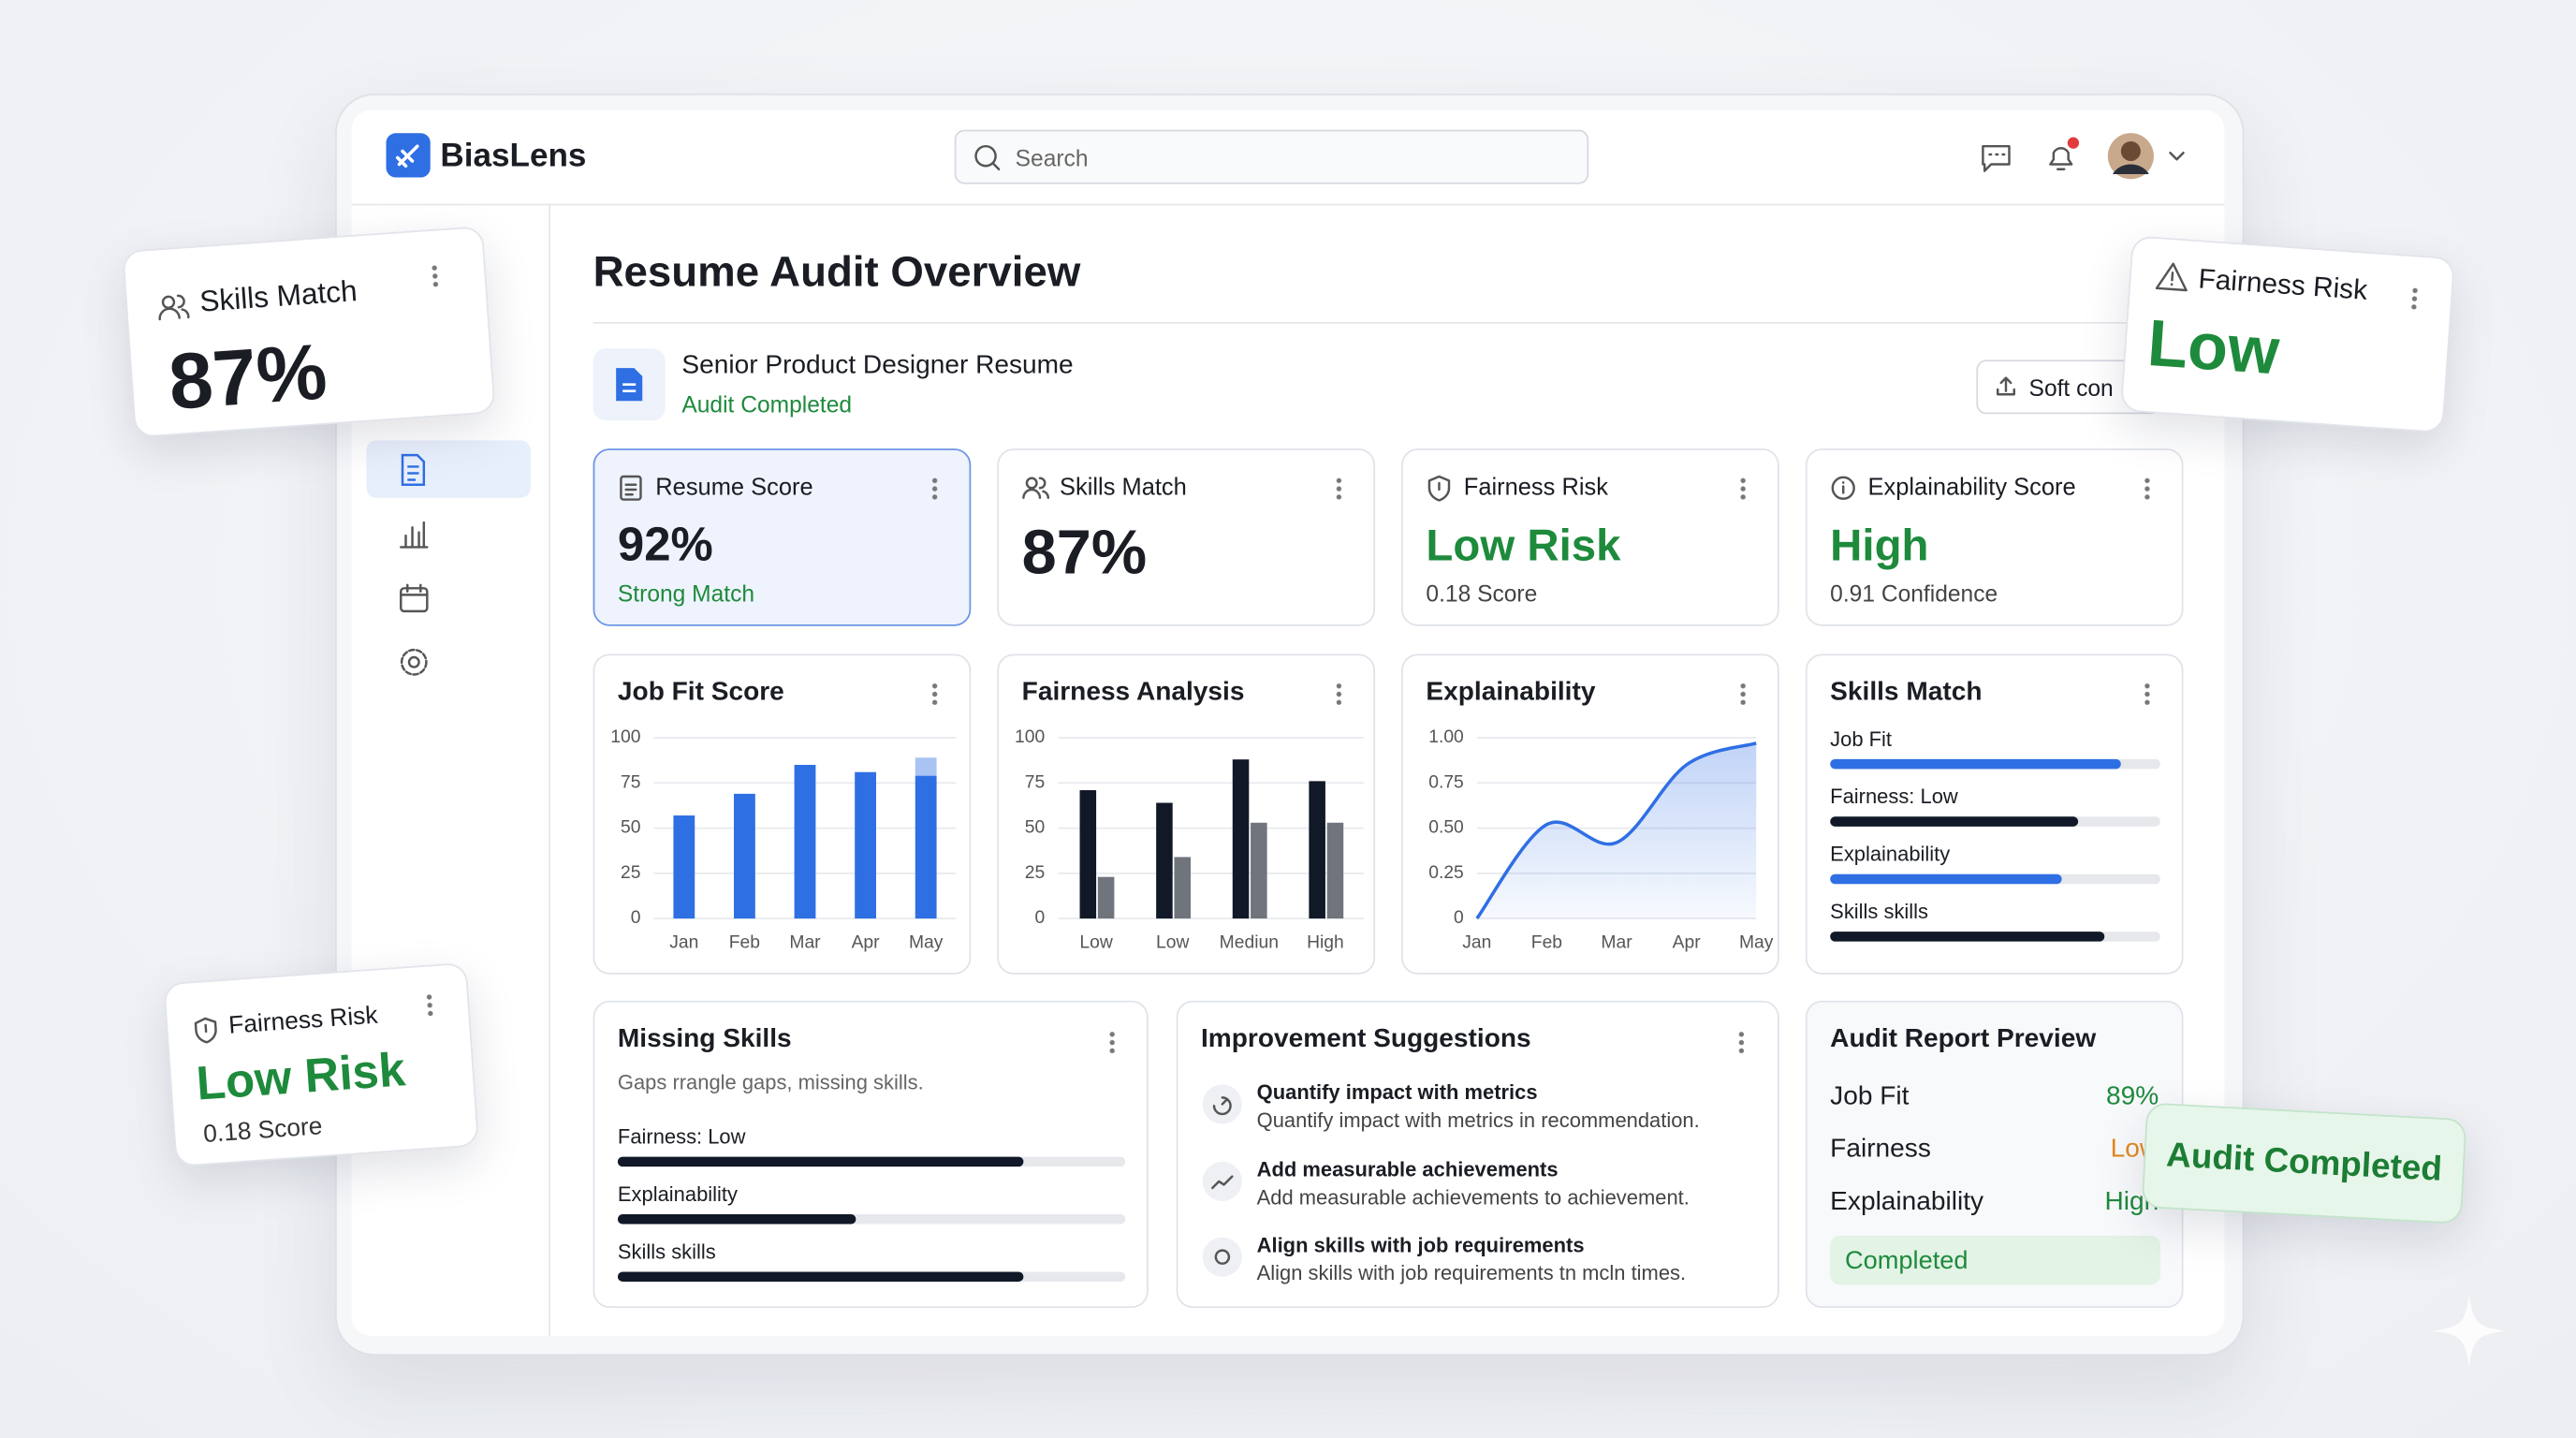 Image resolution: width=2576 pixels, height=1438 pixels. Describe the element at coordinates (1222, 1257) in the screenshot. I see `icon-glyph` at that location.